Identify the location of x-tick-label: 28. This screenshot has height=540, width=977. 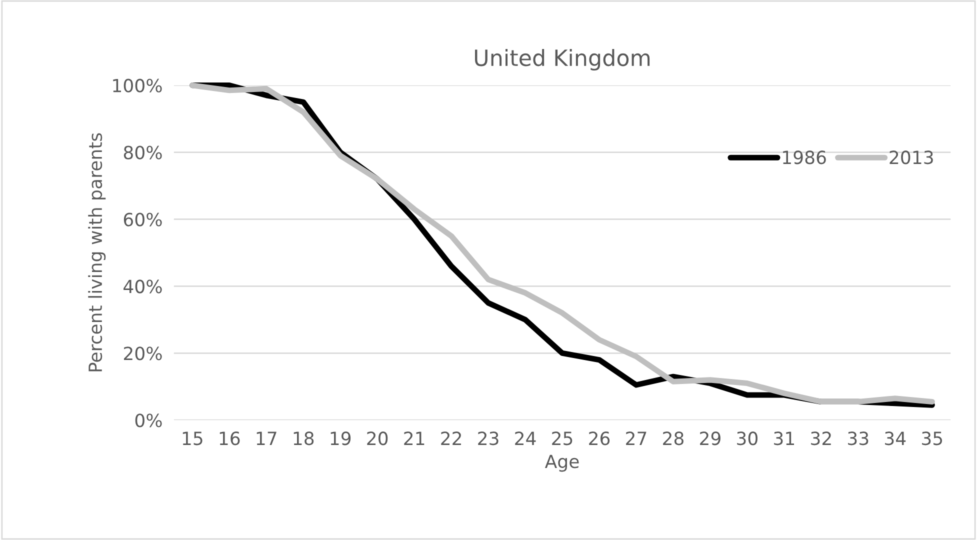
(673, 439).